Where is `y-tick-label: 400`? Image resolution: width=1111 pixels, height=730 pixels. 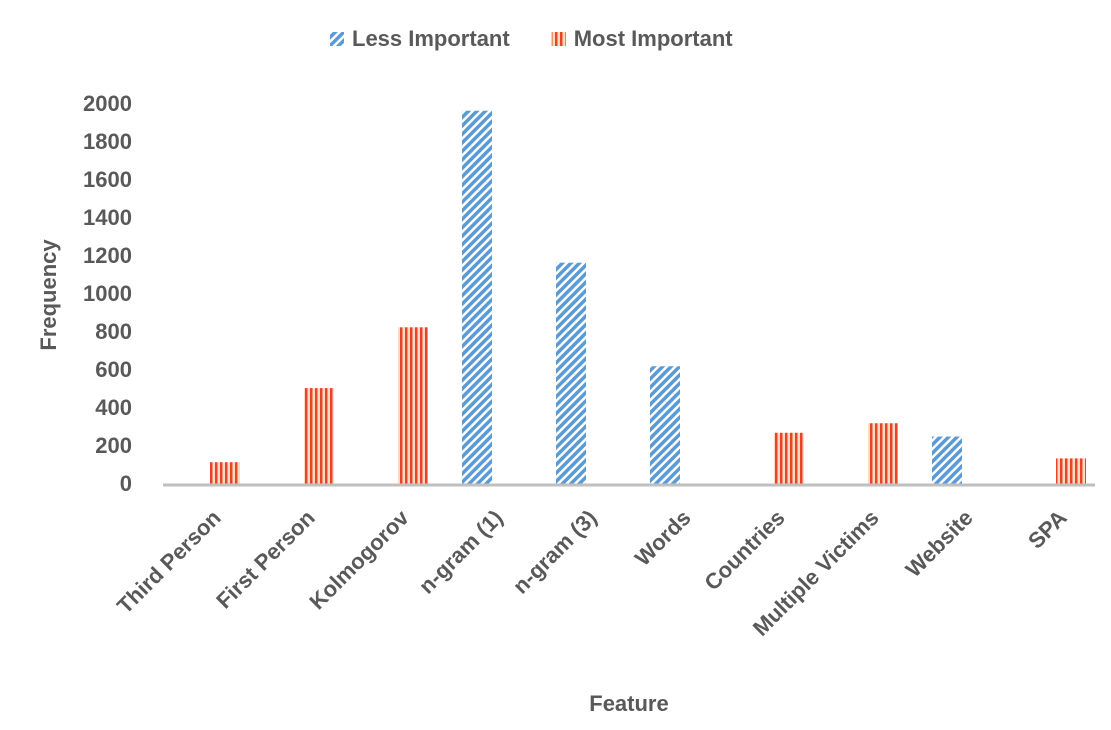
y-tick-label: 400 is located at coordinates (113, 407).